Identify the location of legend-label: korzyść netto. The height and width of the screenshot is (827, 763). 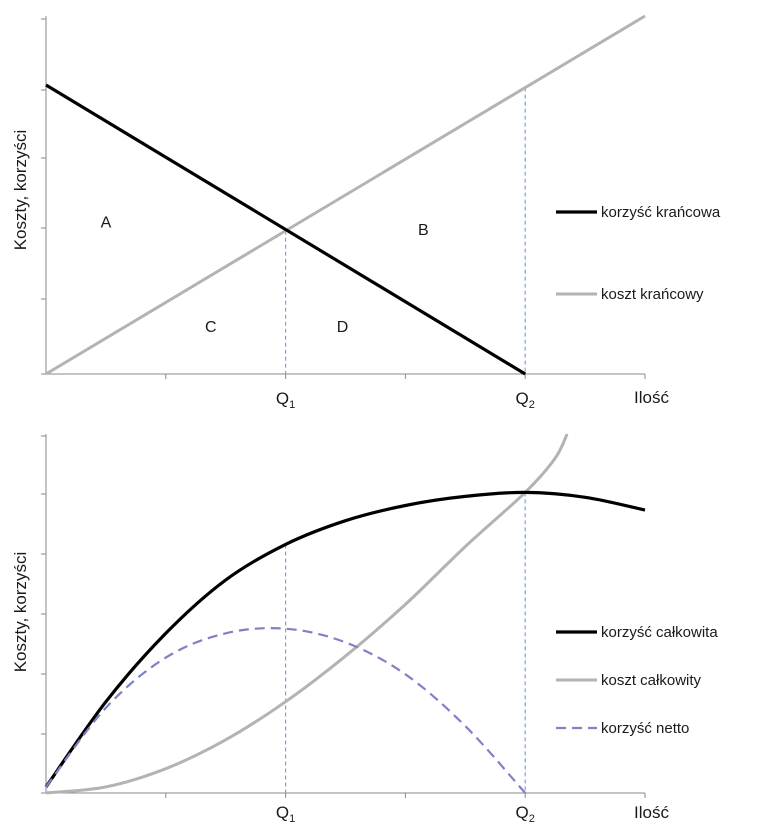
(645, 728).